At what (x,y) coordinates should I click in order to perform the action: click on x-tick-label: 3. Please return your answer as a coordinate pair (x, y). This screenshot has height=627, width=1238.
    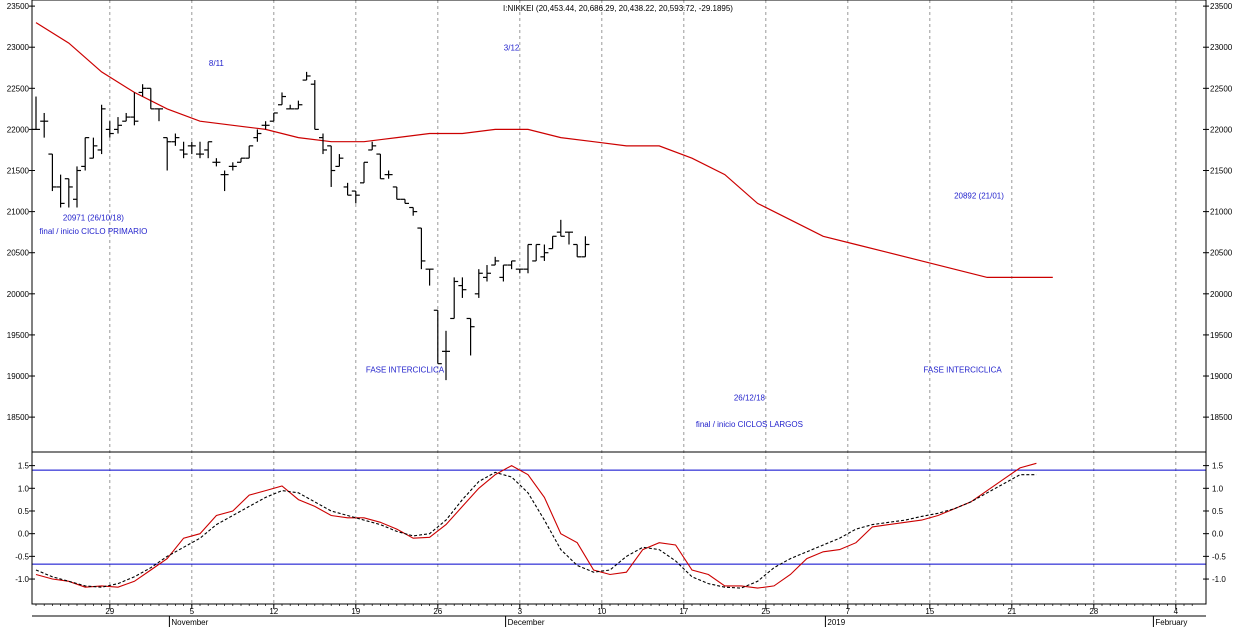
    Looking at the image, I should click on (520, 611).